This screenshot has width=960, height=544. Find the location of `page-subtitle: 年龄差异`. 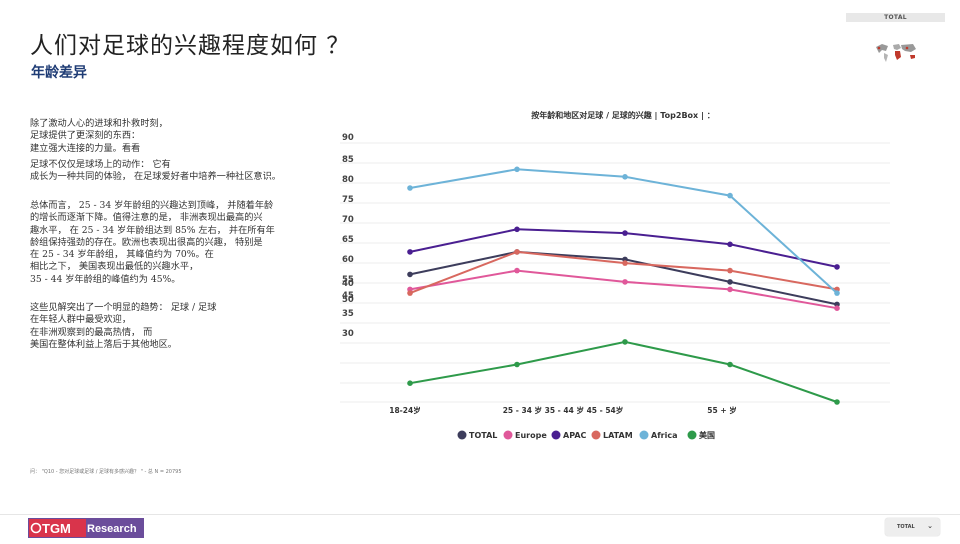

page-subtitle: 年龄差异 is located at coordinates (59, 73).